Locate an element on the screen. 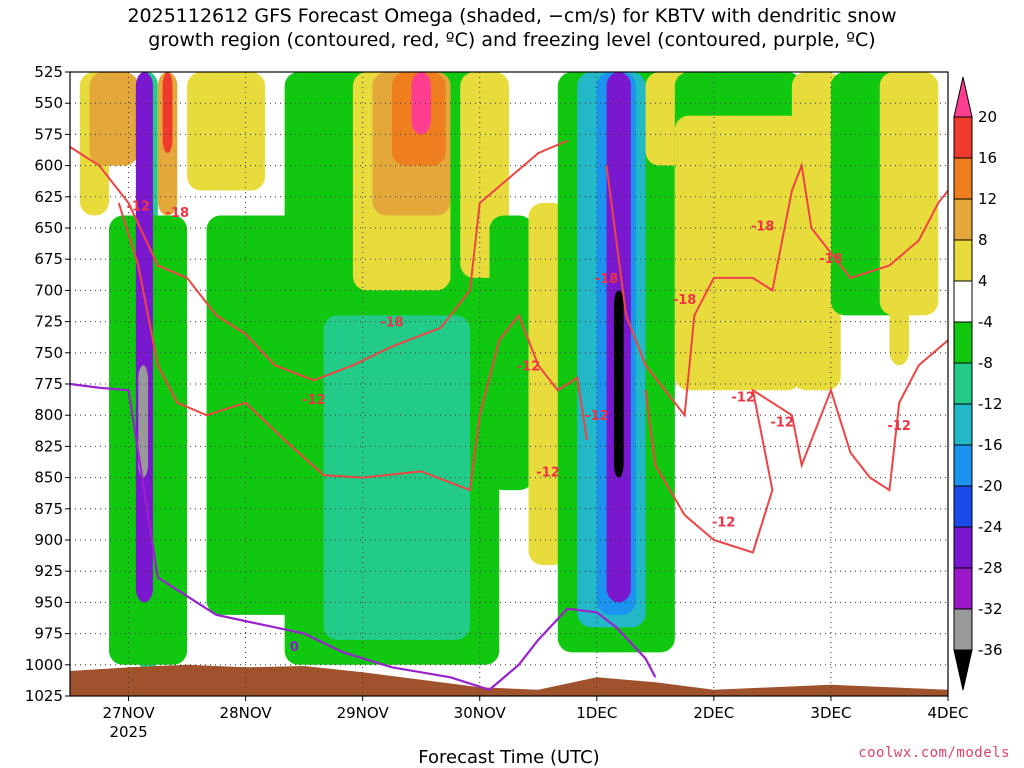 The image size is (1024, 768). x-tick-label-4: 1DEC is located at coordinates (596, 713).